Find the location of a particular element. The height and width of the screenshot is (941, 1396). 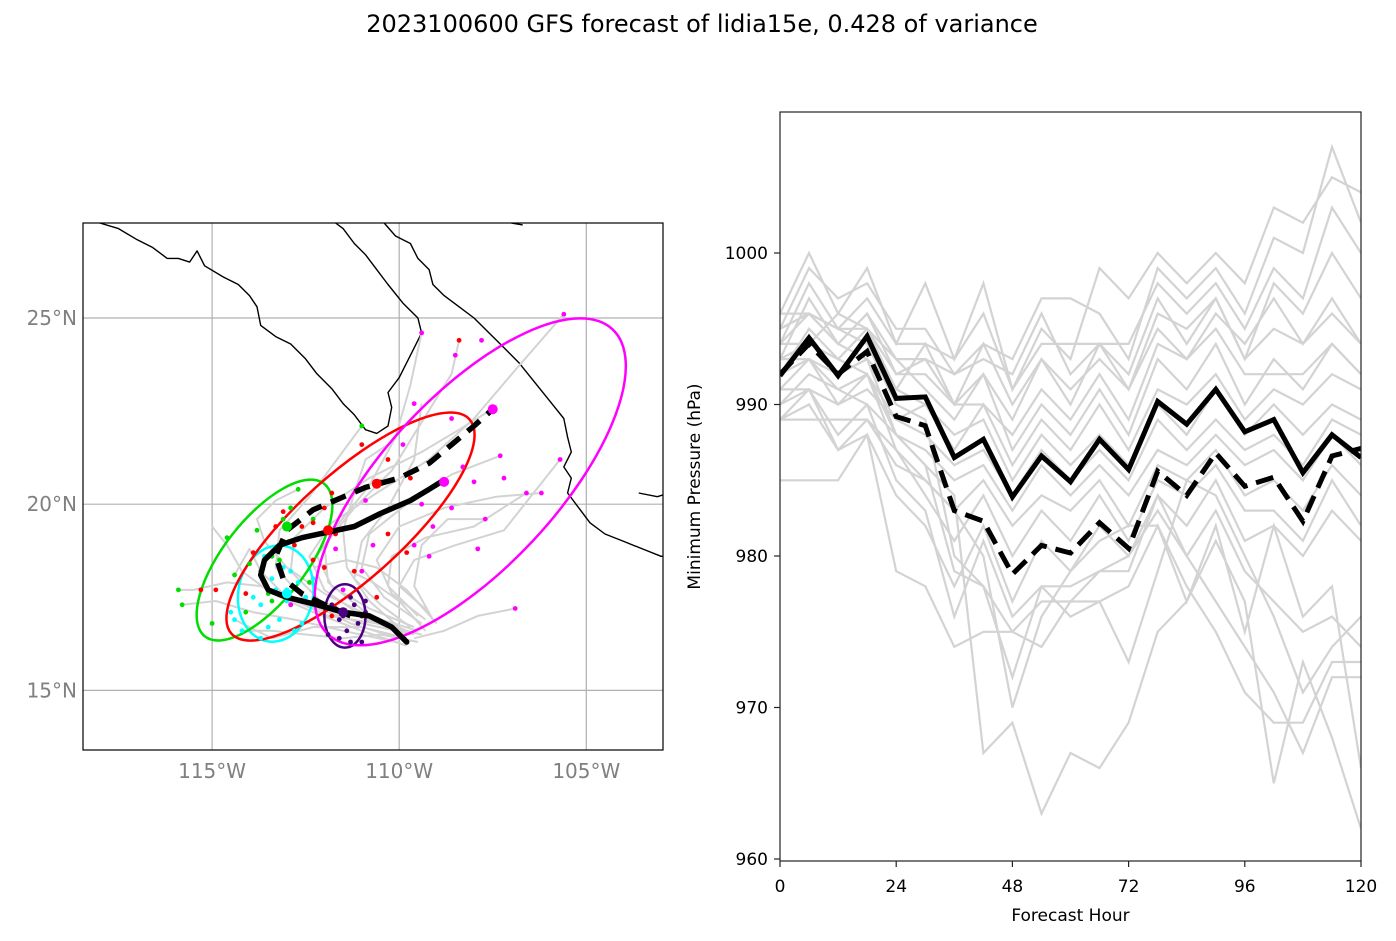

track-position-marker-48h is located at coordinates (286, 593).